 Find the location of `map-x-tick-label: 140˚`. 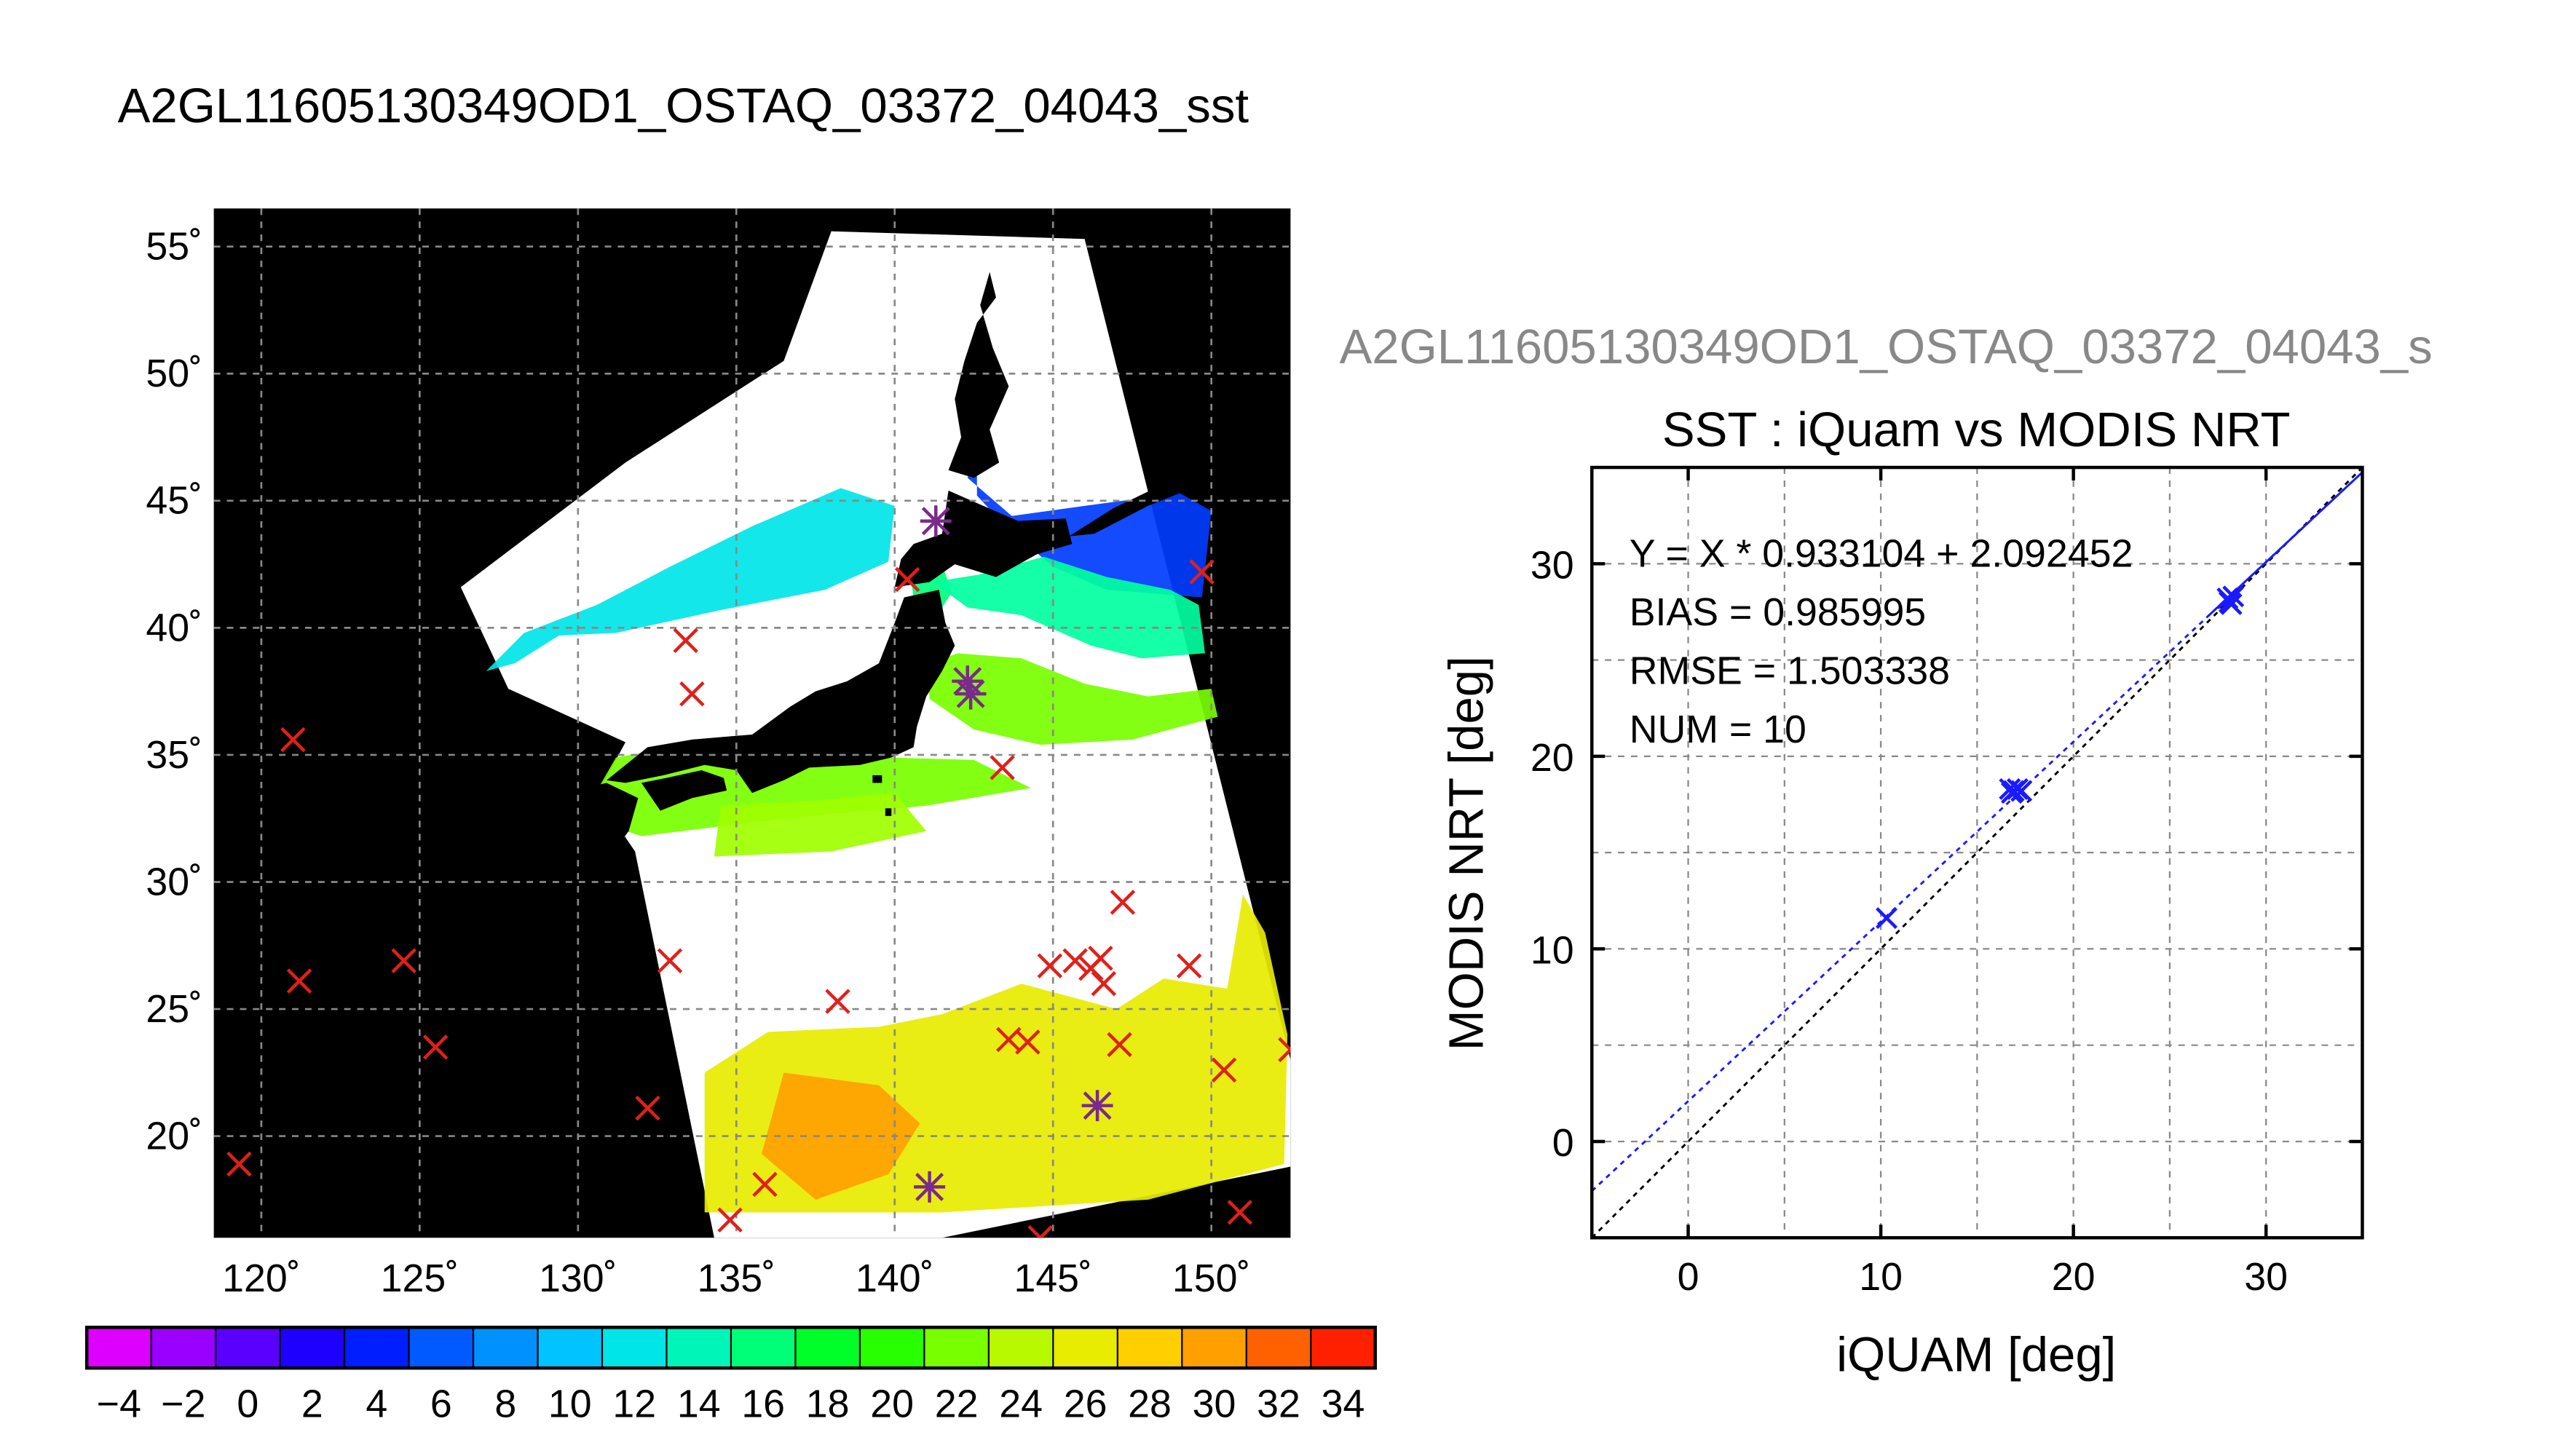

map-x-tick-label: 140˚ is located at coordinates (894, 1278).